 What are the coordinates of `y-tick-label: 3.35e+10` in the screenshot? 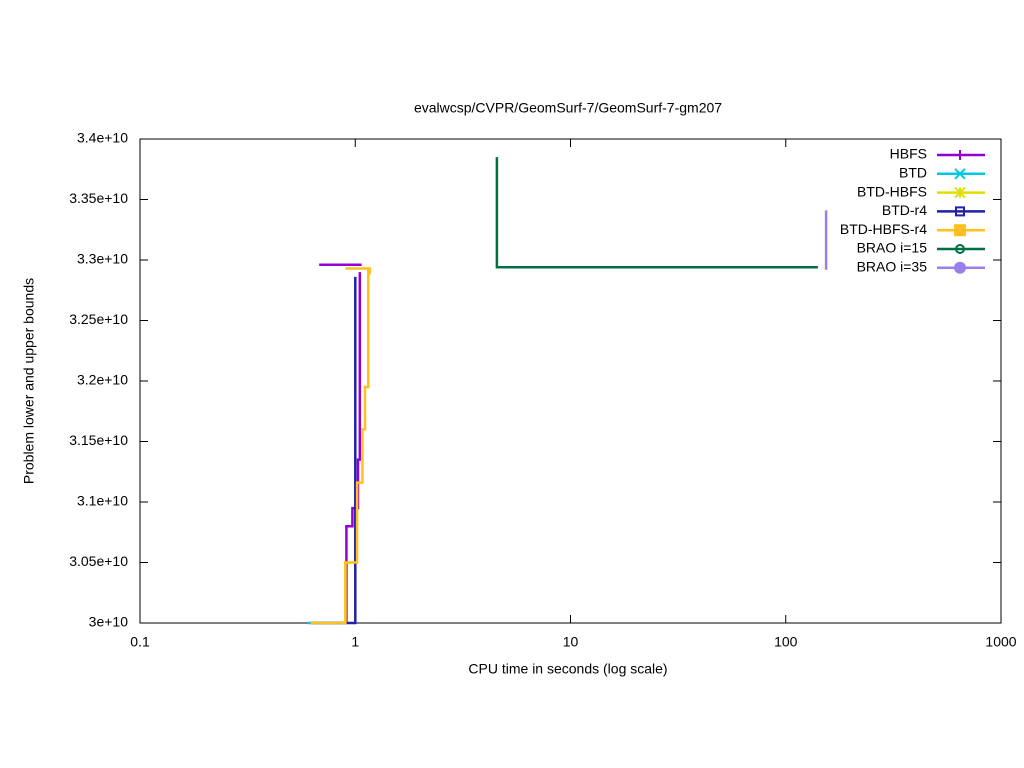 It's located at (98, 198).